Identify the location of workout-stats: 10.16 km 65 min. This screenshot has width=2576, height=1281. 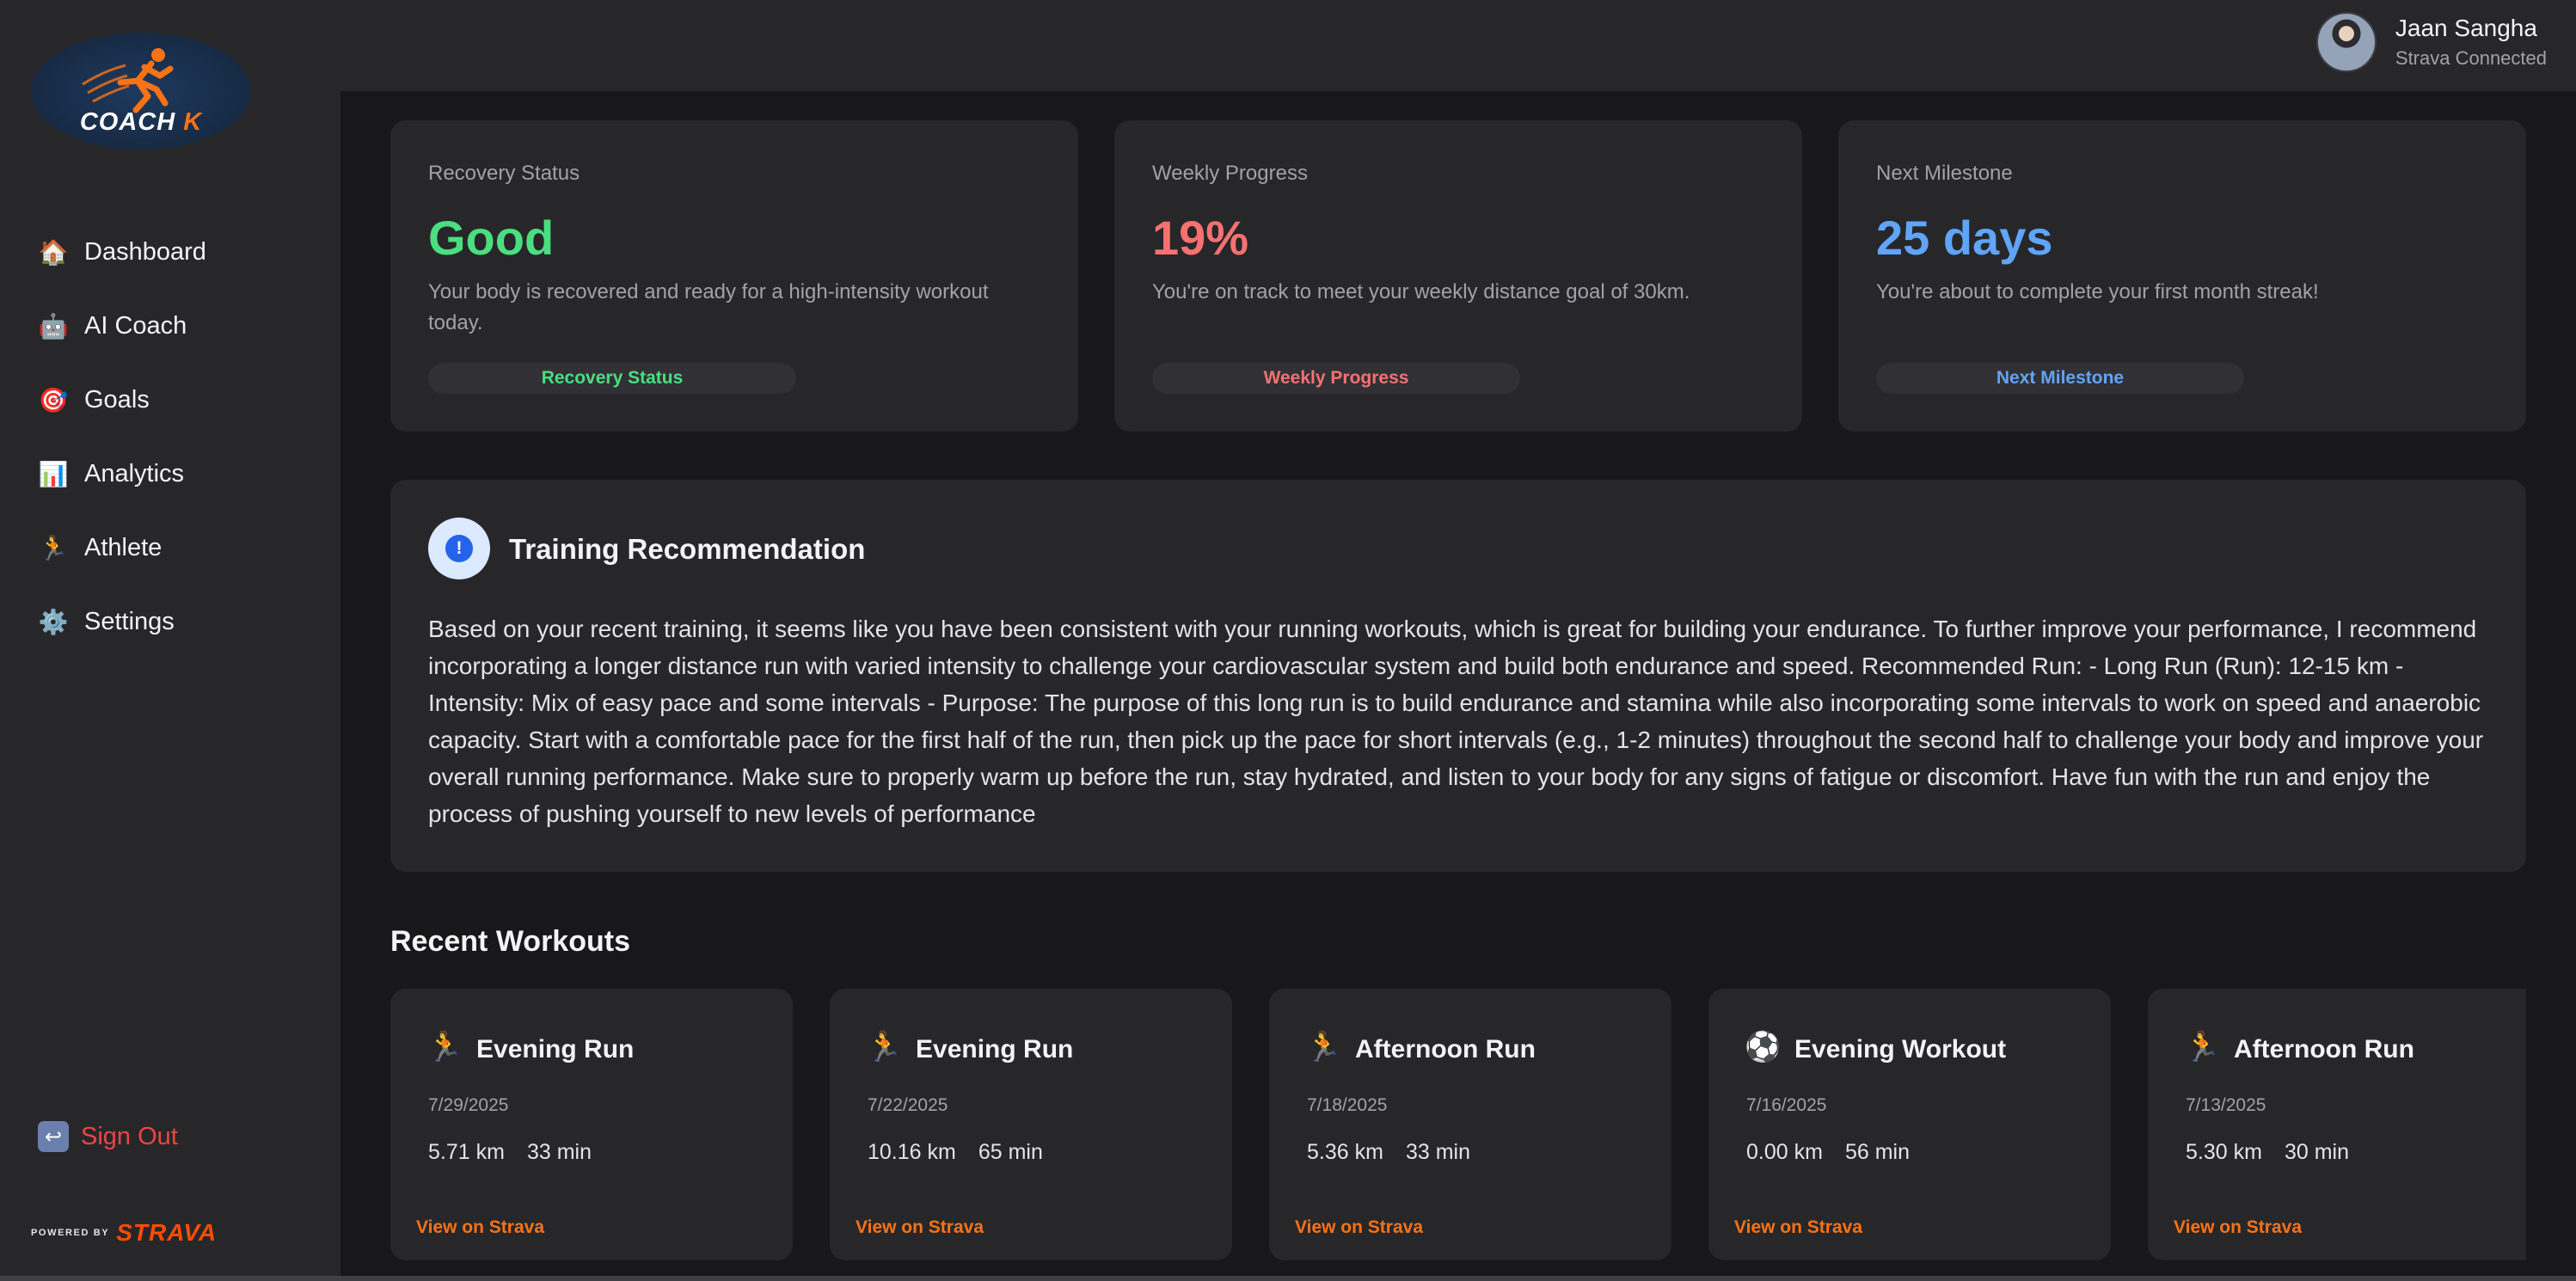
(956, 1152).